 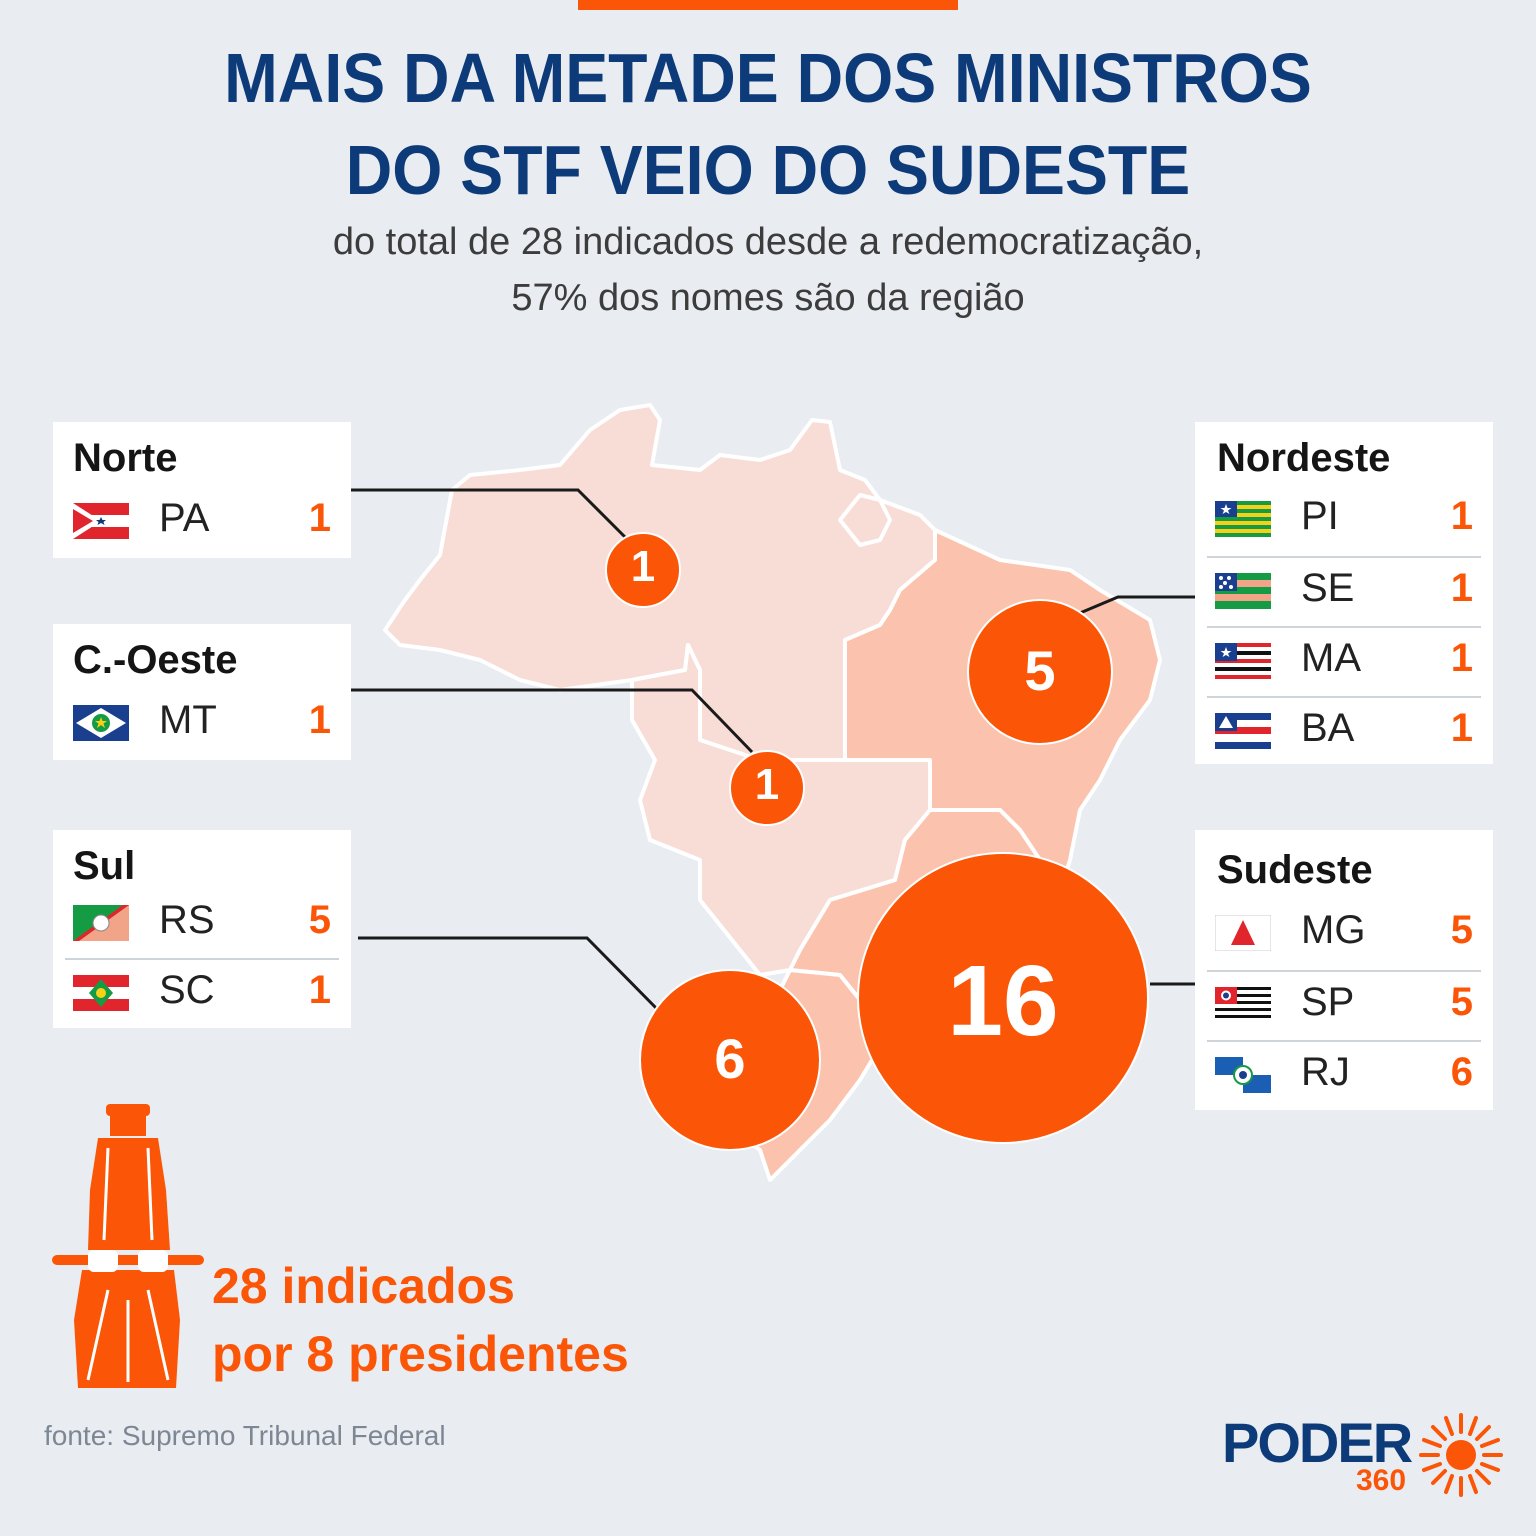 I want to click on card-sudeste: Sudeste MG 5 SP 5 RJ, so click(x=1344, y=970).